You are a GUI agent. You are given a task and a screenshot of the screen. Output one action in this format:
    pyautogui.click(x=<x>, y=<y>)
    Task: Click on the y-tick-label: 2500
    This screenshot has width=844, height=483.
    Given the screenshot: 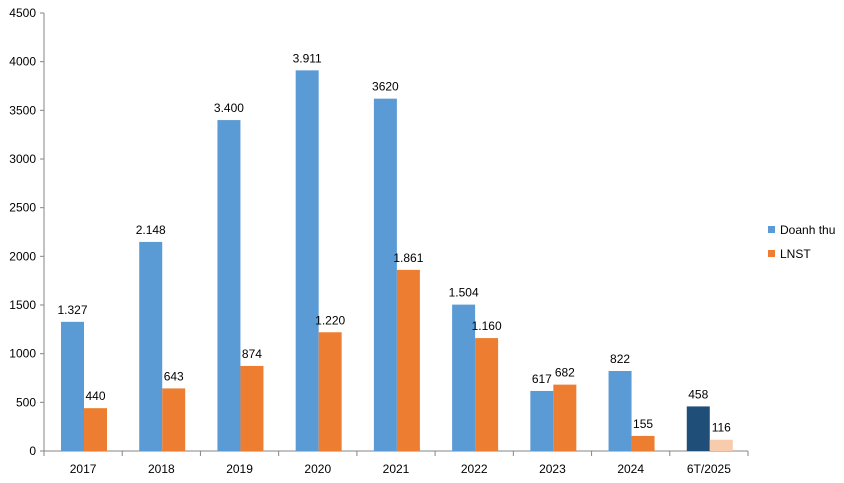 What is the action you would take?
    pyautogui.click(x=22, y=208)
    